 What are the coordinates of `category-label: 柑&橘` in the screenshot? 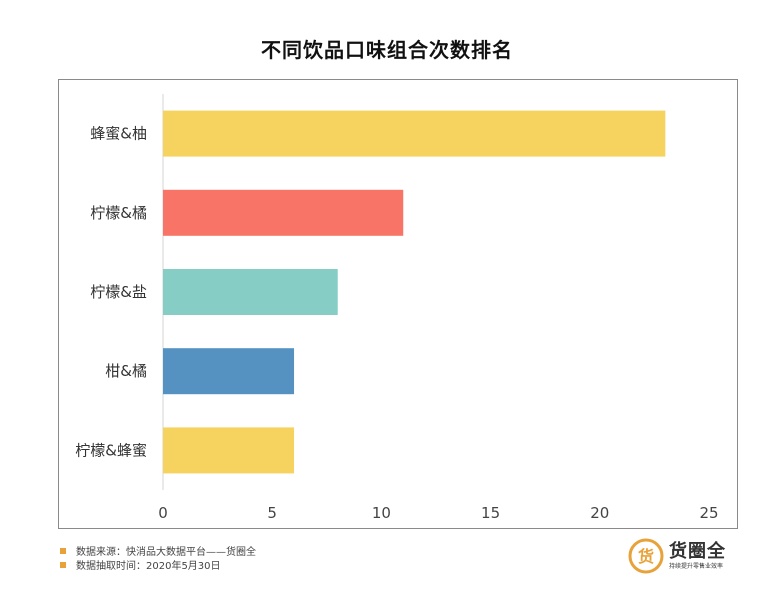 It's located at (126, 371).